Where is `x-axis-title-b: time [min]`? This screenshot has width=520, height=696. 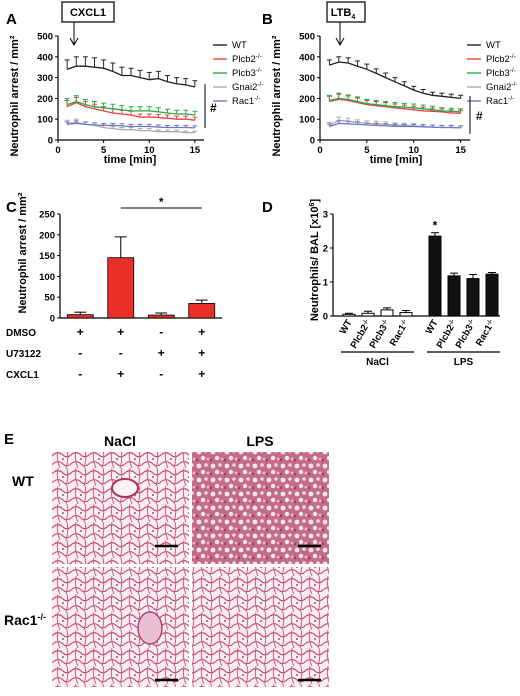 x-axis-title-b: time [min] is located at coordinates (396, 160).